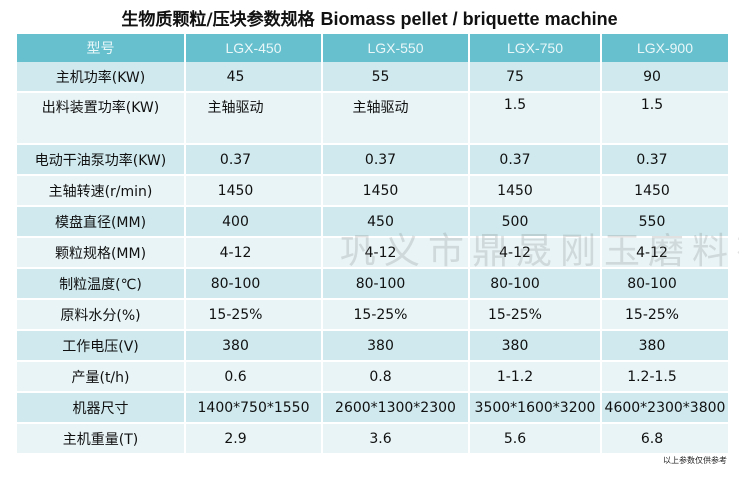  Describe the element at coordinates (254, 222) in the screenshot. I see `table-cell: 400` at that location.